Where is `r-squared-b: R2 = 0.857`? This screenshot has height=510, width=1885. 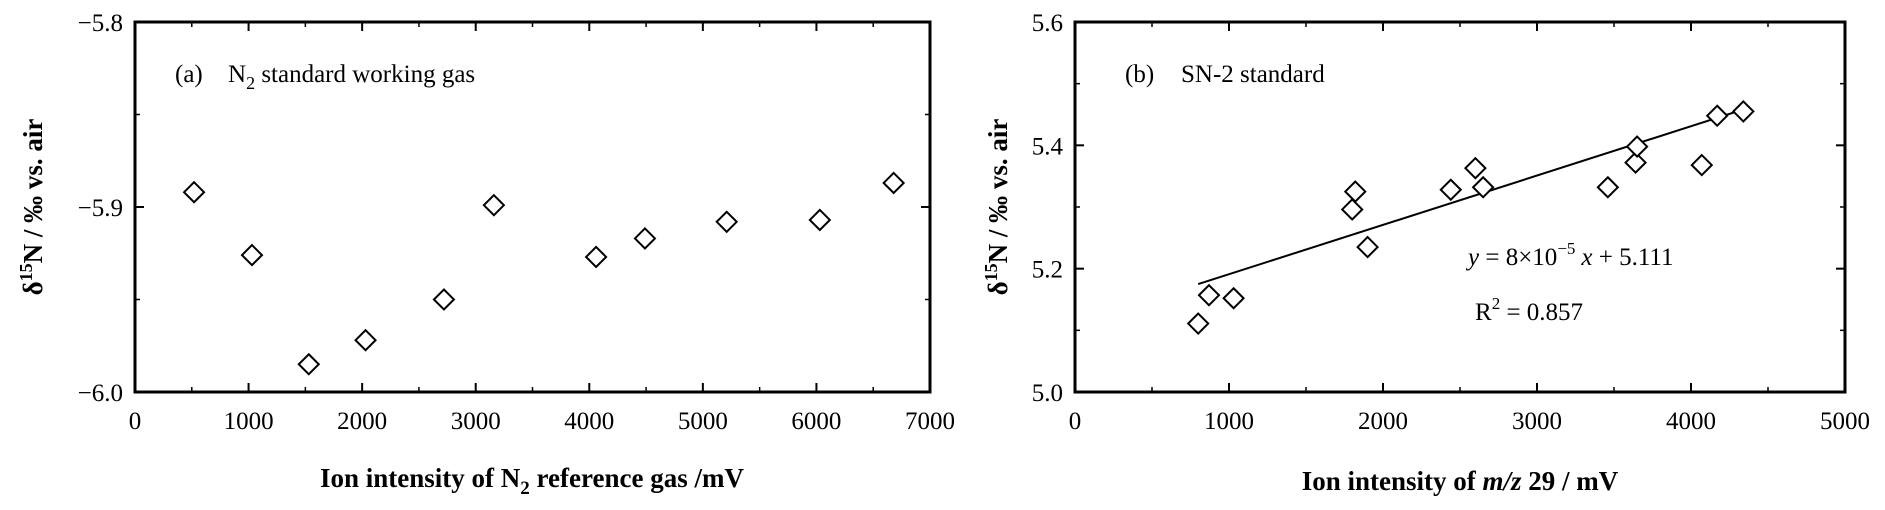
r-squared-b: R2 = 0.857 is located at coordinates (1529, 310).